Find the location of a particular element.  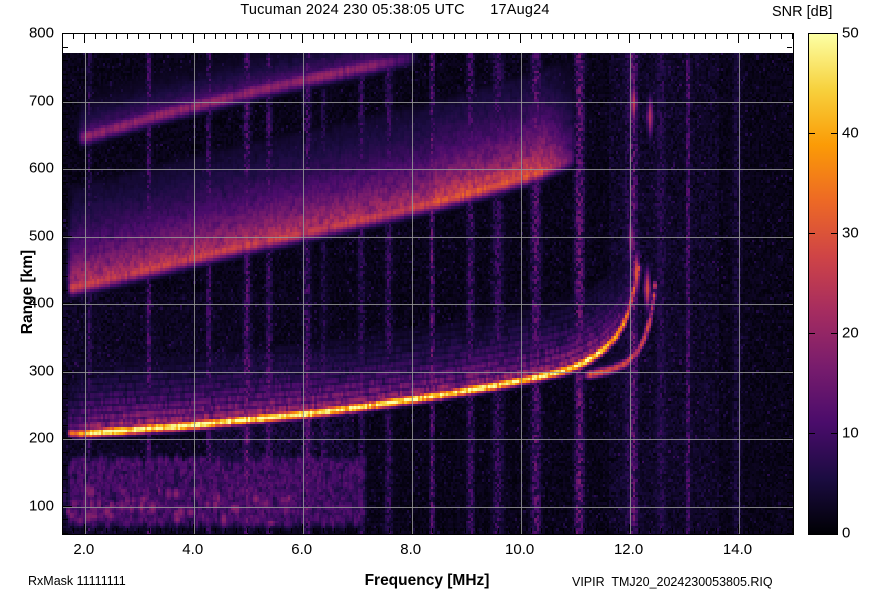

x-tick-label: 6.0 is located at coordinates (302, 549).